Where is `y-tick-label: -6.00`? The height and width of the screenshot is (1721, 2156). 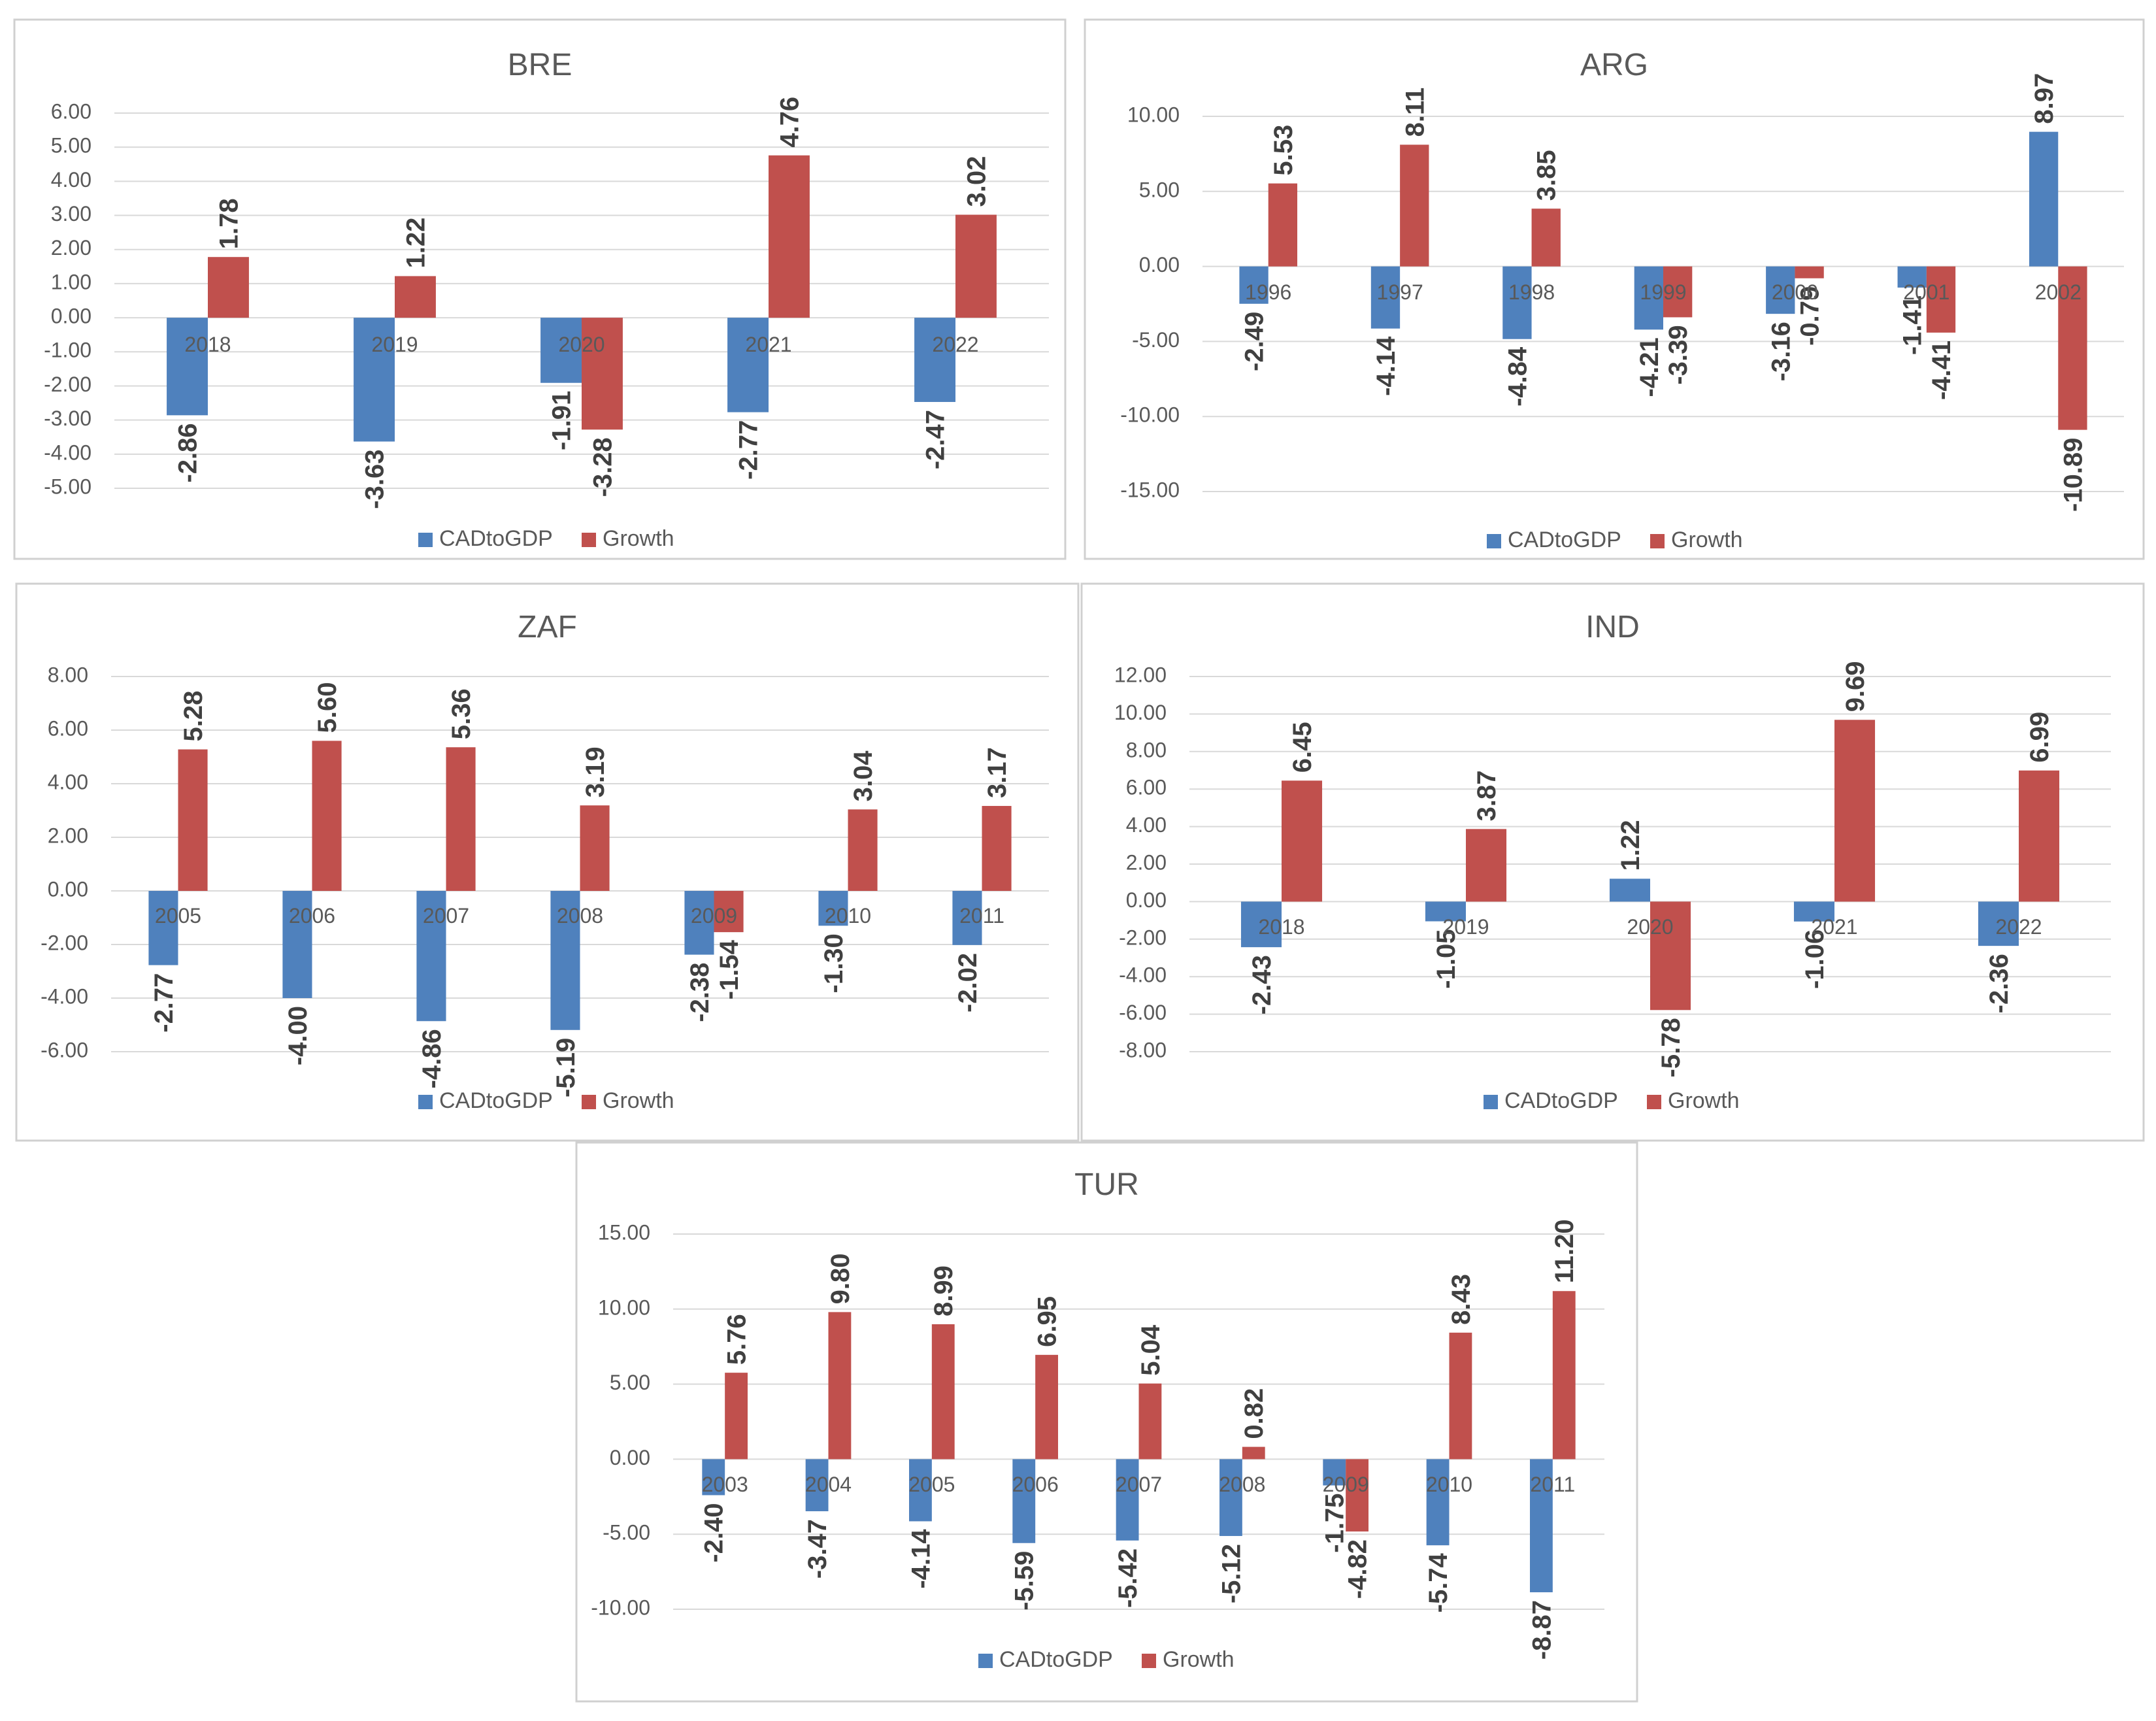 y-tick-label: -6.00 is located at coordinates (64, 1049).